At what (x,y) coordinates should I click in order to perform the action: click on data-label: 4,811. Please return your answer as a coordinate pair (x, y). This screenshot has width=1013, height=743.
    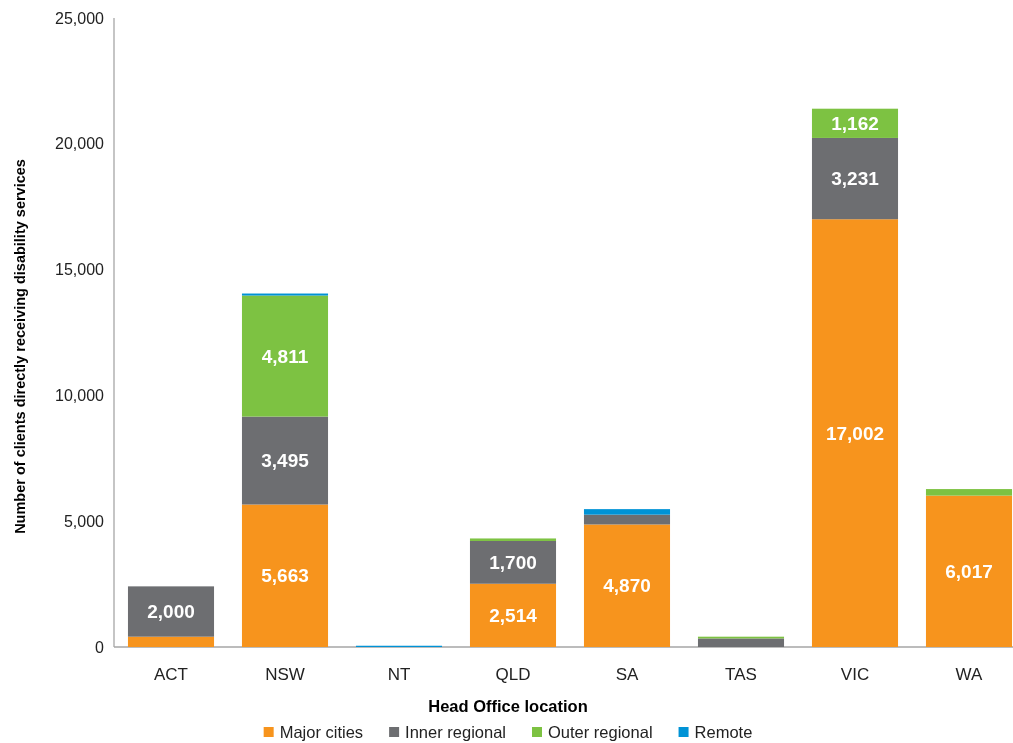
    Looking at the image, I should click on (285, 356).